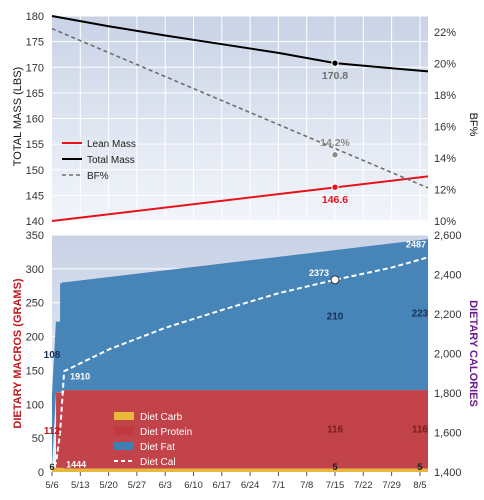  I want to click on y-right-tick-label: 1,600, so click(448, 434).